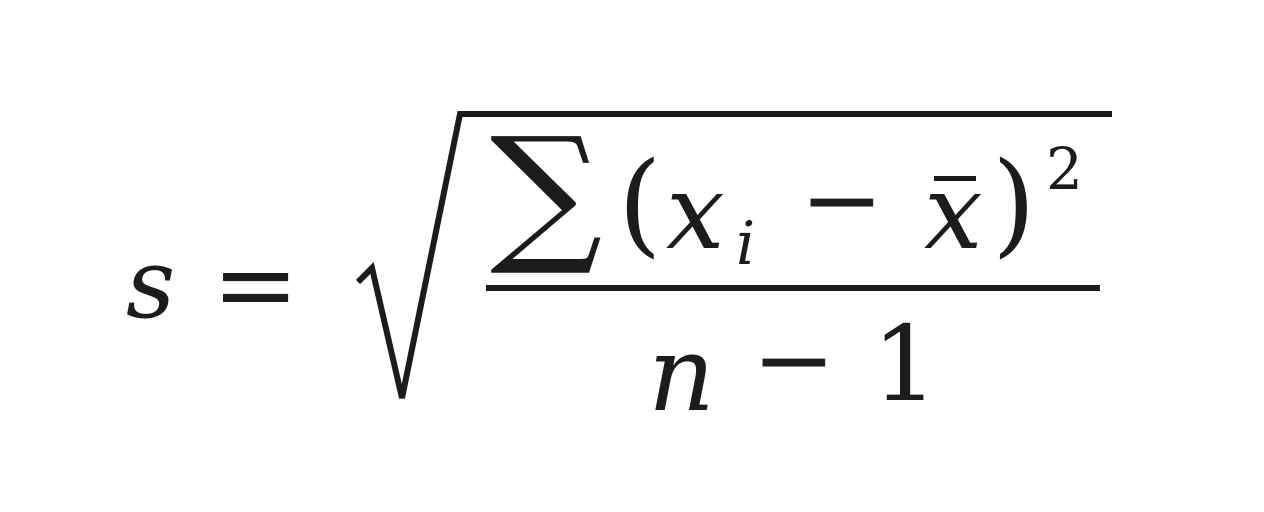 The height and width of the screenshot is (512, 1264). I want to click on denominator-minus-sign: −, so click(794, 359).